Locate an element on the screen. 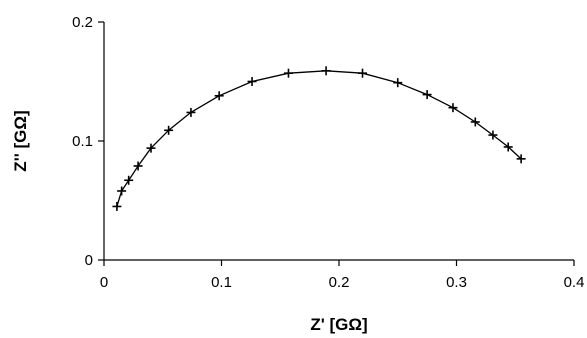 The image size is (587, 338). x-tick-label: 0.4 is located at coordinates (574, 282).